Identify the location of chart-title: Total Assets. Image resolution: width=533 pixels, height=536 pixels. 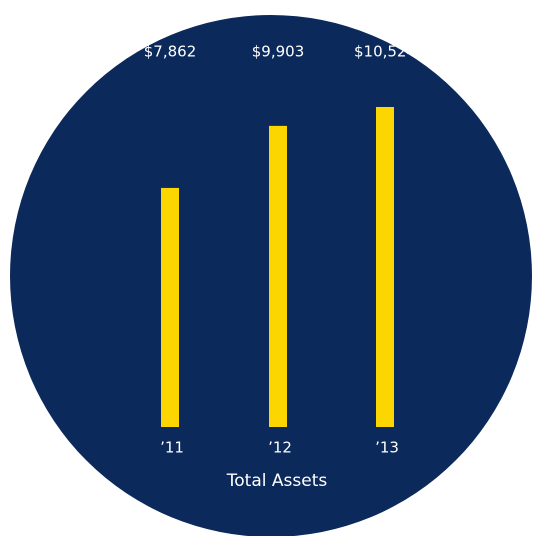
(277, 481).